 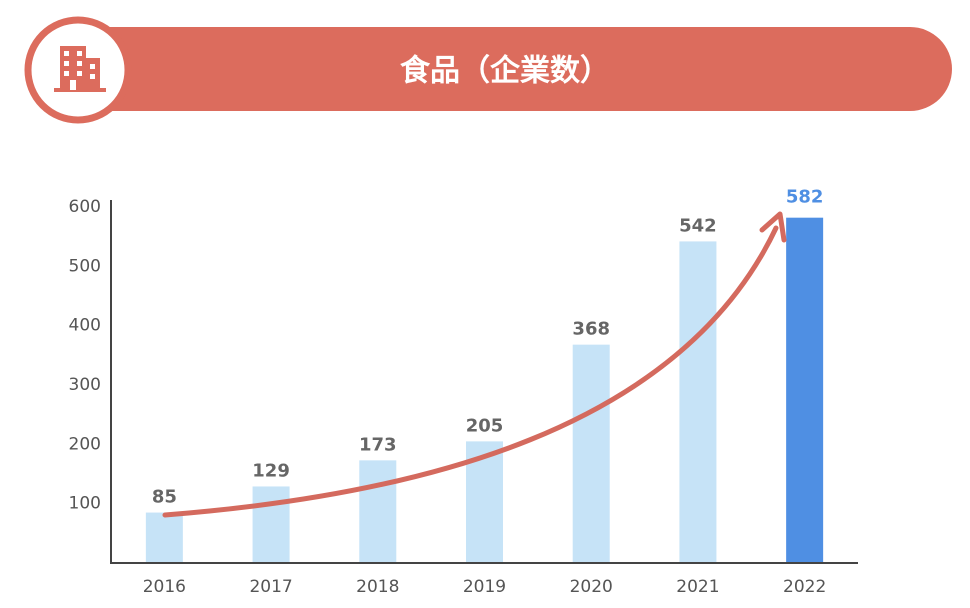 I want to click on x-tick-label: 2016, so click(x=164, y=587).